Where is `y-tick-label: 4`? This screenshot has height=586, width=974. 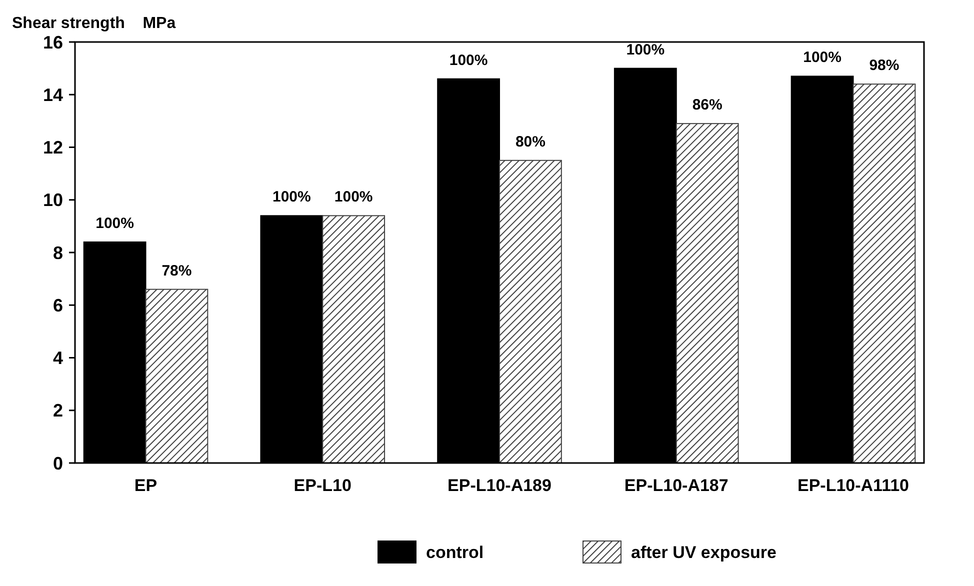 y-tick-label: 4 is located at coordinates (57, 358).